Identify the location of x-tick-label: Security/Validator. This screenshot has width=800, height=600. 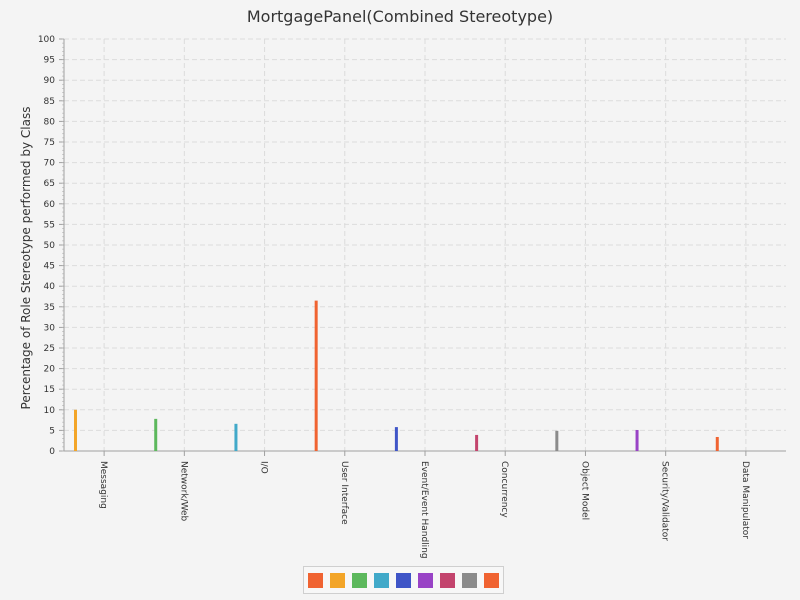
(665, 501).